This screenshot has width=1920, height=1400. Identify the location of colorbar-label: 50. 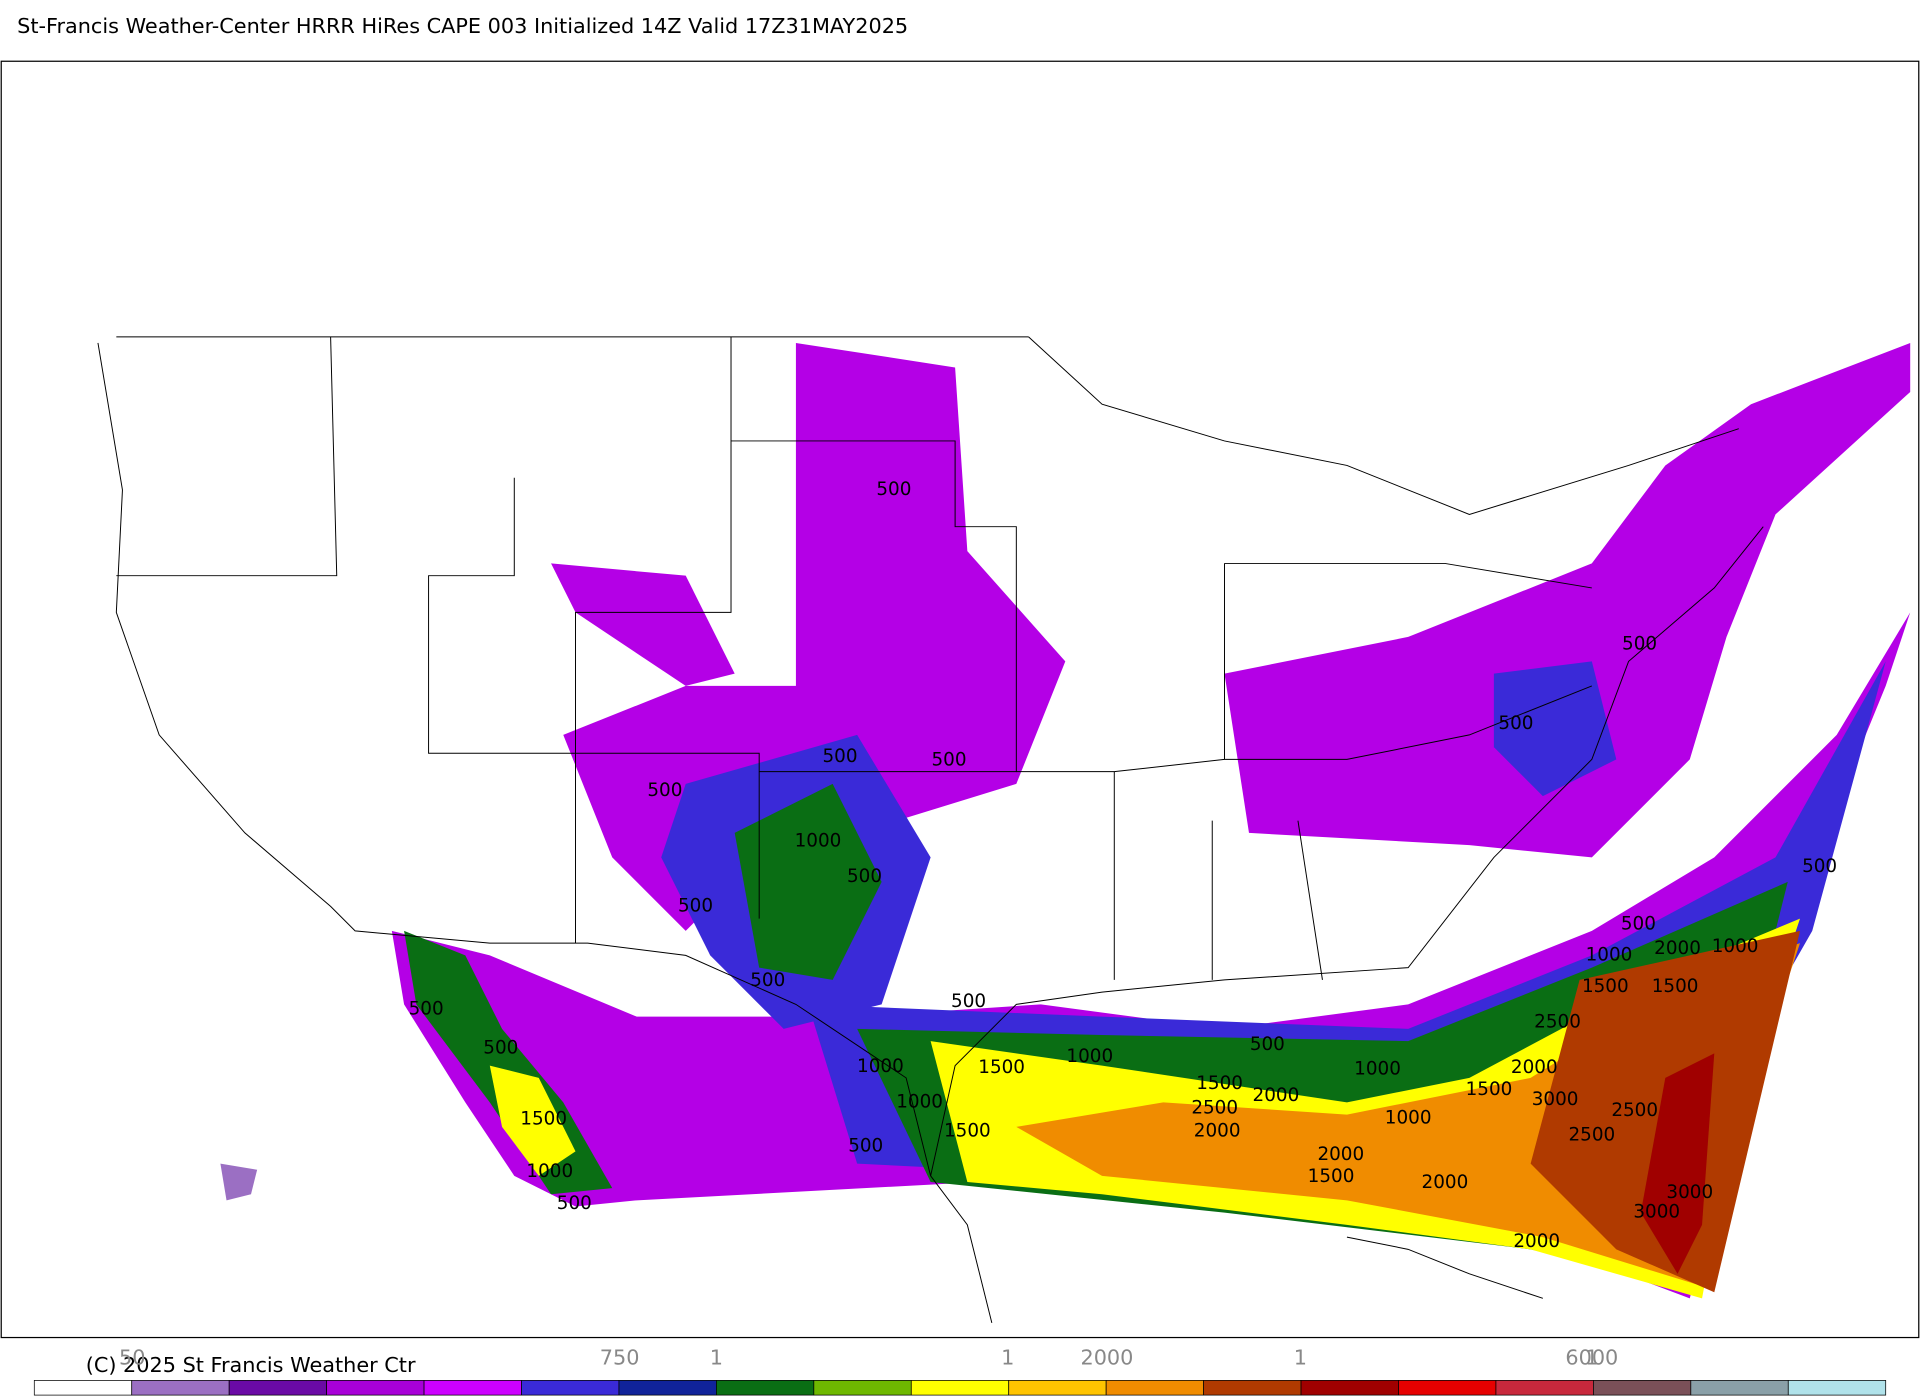
(132, 1357).